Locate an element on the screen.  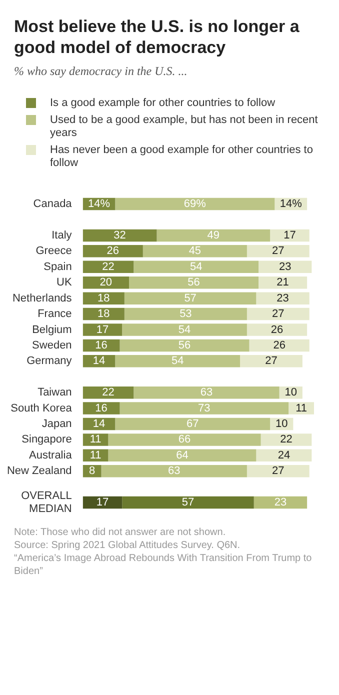
data-label: 66 is located at coordinates (184, 440).